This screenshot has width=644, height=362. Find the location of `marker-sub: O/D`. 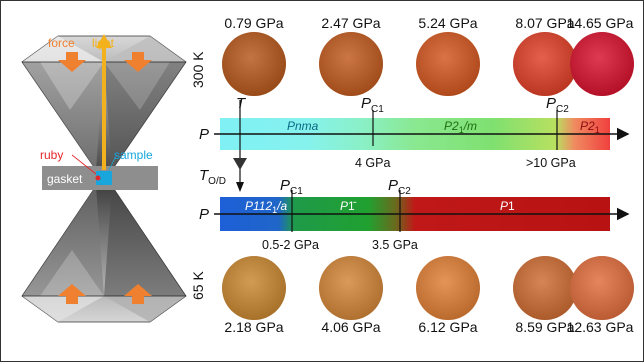

marker-sub: O/D is located at coordinates (217, 181).